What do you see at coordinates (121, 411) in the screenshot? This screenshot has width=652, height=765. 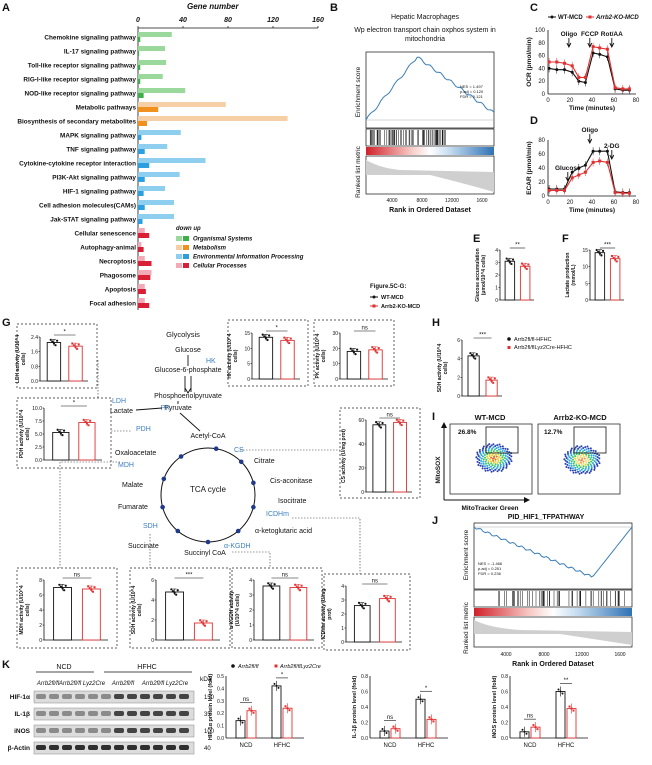 I see `g-lactate: Lactate` at bounding box center [121, 411].